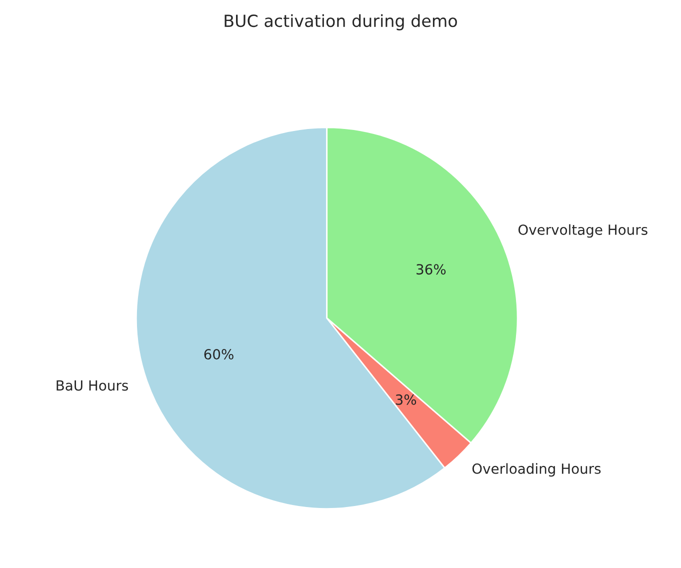 This screenshot has width=681, height=568. I want to click on data-label: 60%, so click(219, 354).